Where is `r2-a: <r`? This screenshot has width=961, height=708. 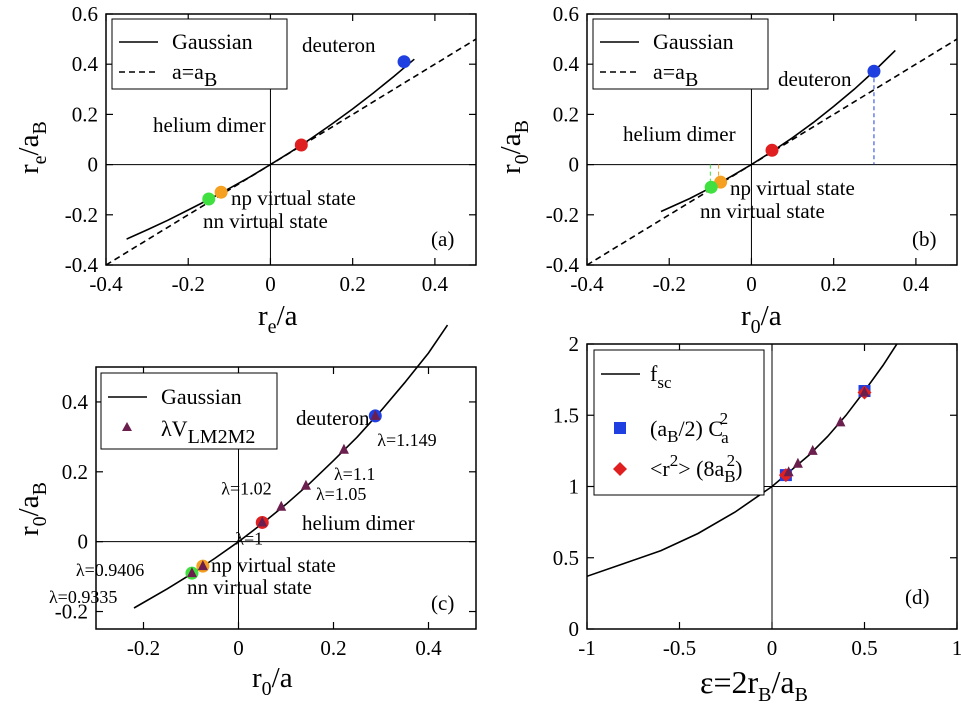
r2-a: <r is located at coordinates (660, 468).